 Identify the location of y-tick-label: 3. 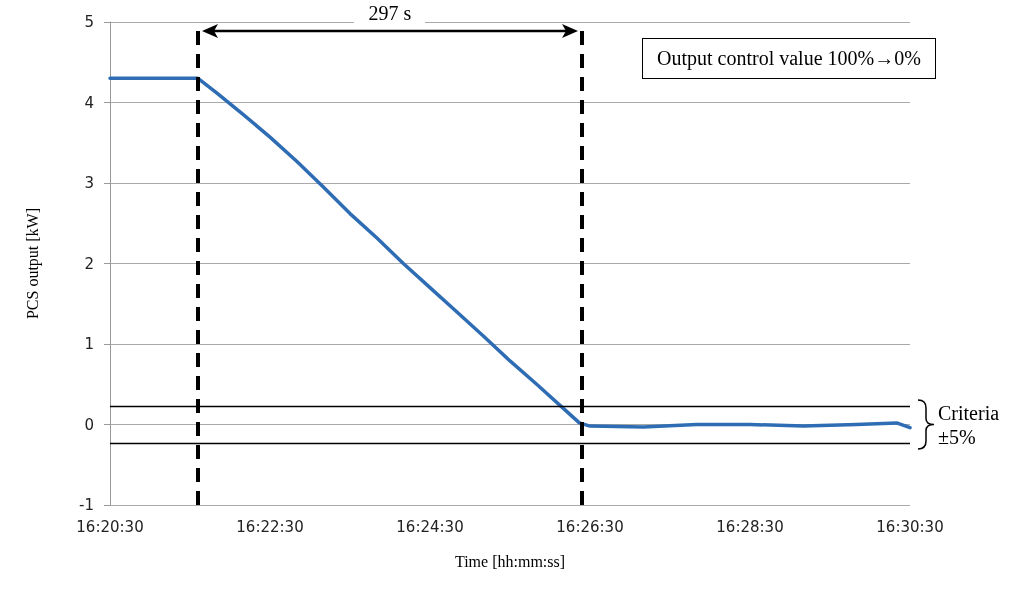
(89, 183).